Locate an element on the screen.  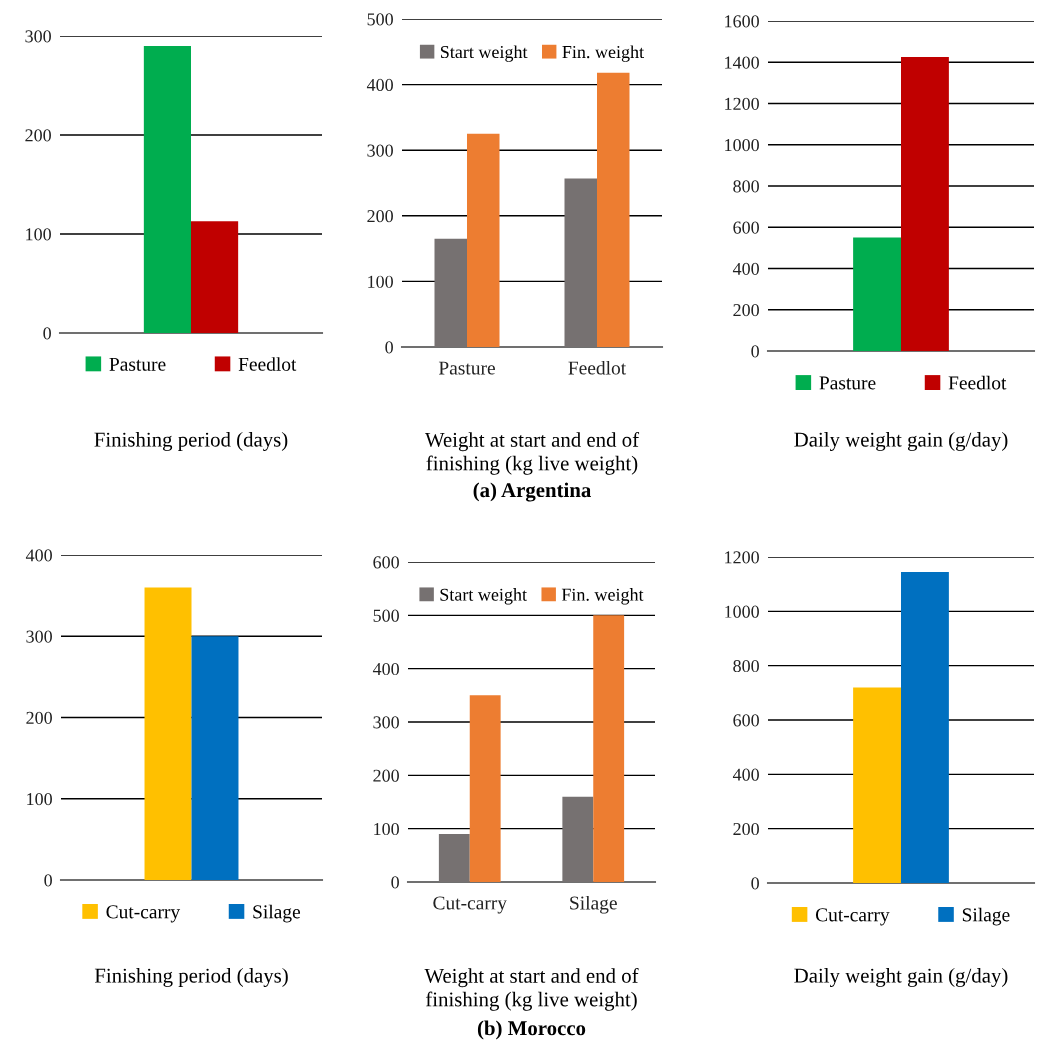
text: (a) Argentina is located at coordinates (532, 492).